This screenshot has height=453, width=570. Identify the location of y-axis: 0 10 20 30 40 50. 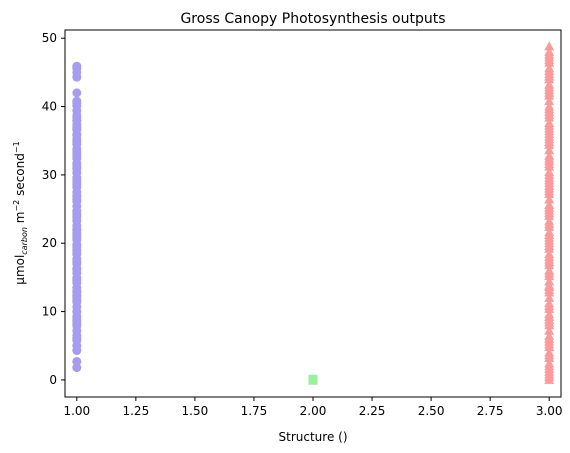
(53, 209).